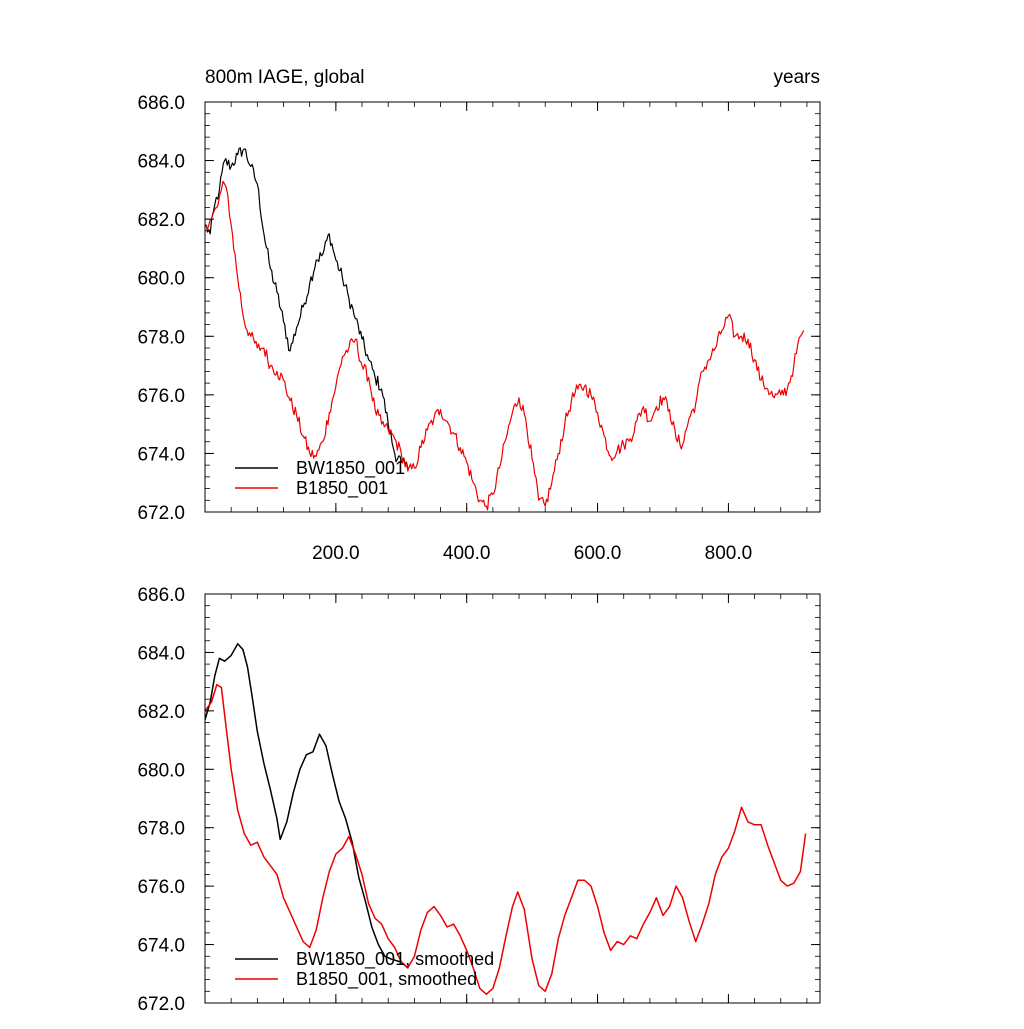 The height and width of the screenshot is (1029, 1024). Describe the element at coordinates (350, 468) in the screenshot. I see `legend-label: BW1850_001` at that location.